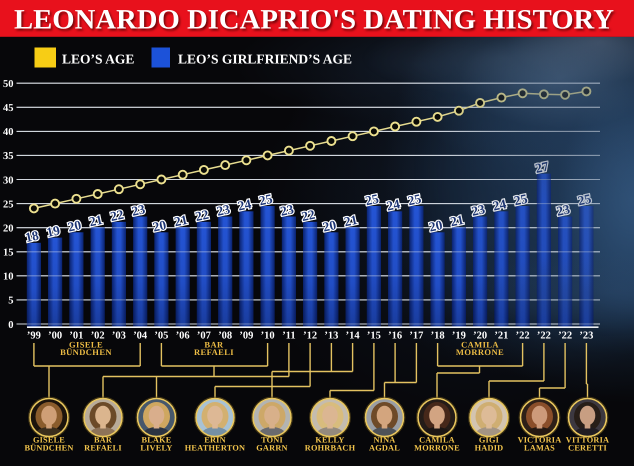 The image size is (634, 466). Describe the element at coordinates (586, 335) in the screenshot. I see `svg-text: ’23` at that location.